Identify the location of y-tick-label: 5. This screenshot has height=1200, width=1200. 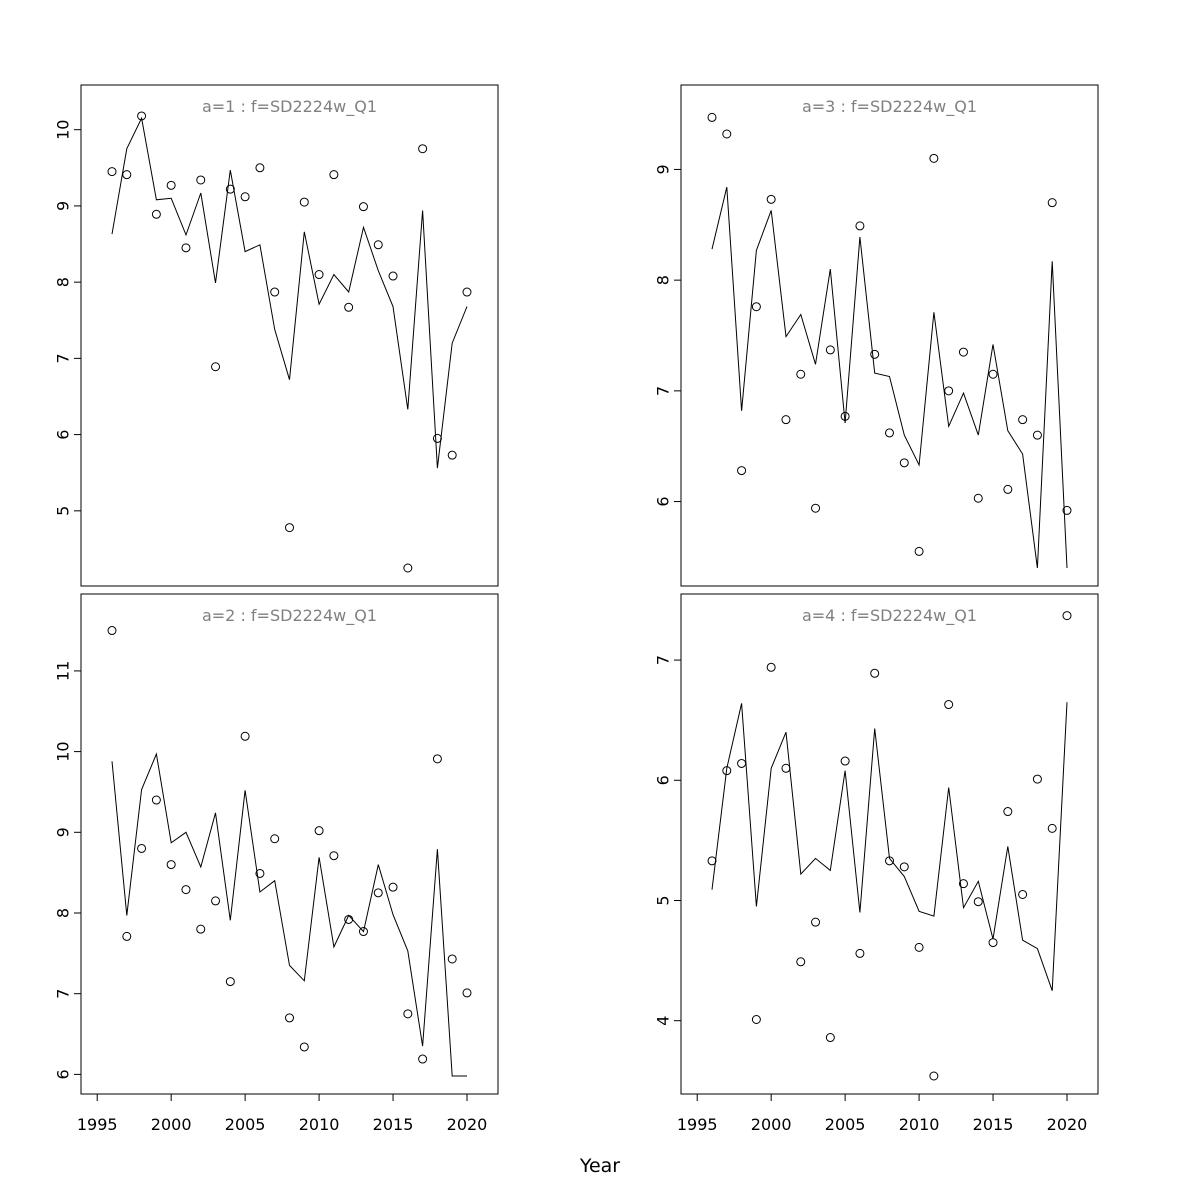
(663, 900).